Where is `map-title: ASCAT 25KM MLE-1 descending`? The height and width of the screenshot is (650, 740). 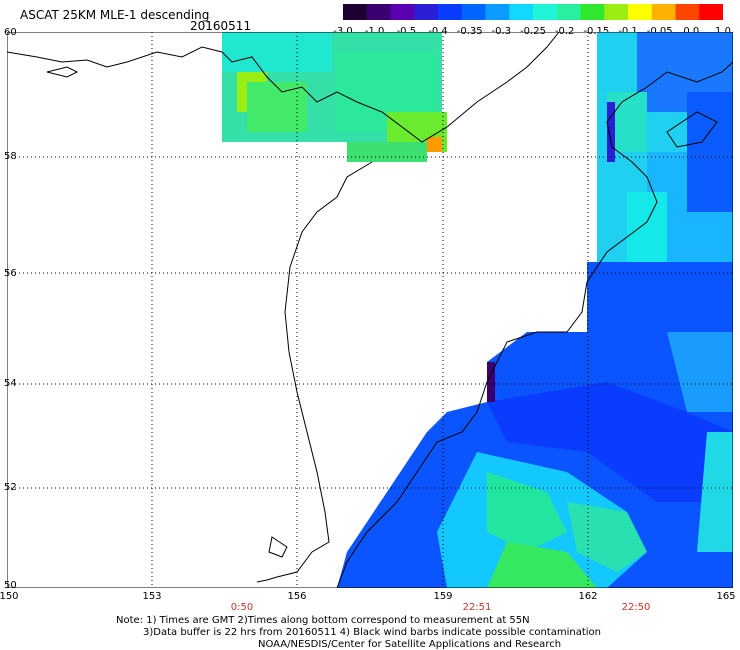
map-title: ASCAT 25KM MLE-1 descending is located at coordinates (115, 15).